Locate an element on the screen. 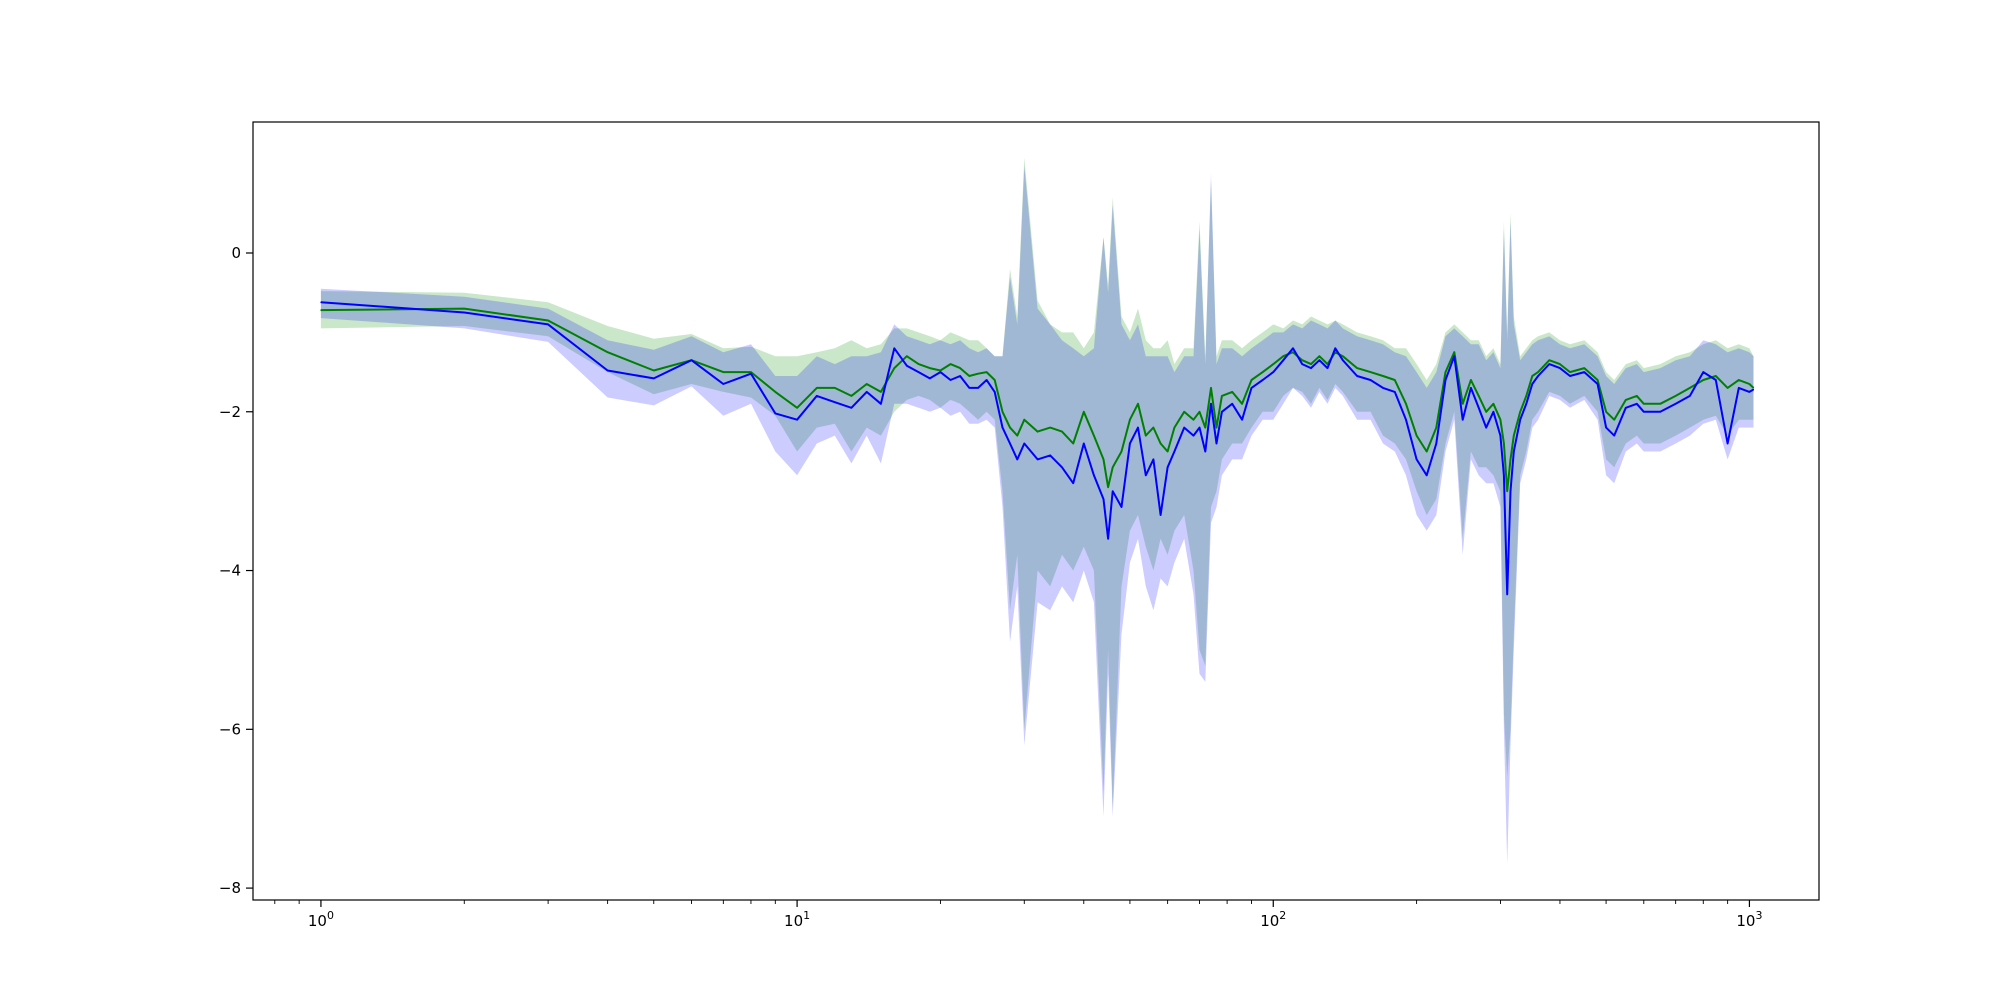  x-tick-base: 10 is located at coordinates (1745, 921).